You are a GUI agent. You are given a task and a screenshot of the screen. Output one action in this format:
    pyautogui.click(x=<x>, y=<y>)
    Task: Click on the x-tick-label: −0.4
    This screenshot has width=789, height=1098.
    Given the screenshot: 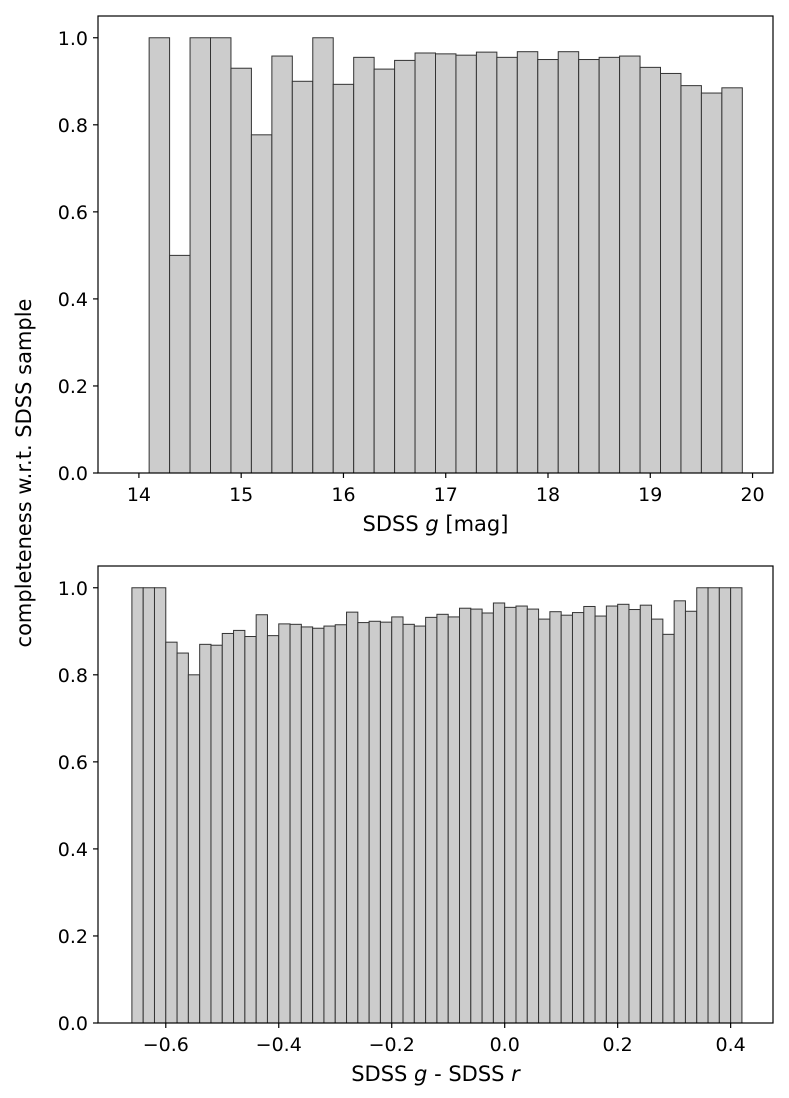 What is the action you would take?
    pyautogui.click(x=279, y=1045)
    